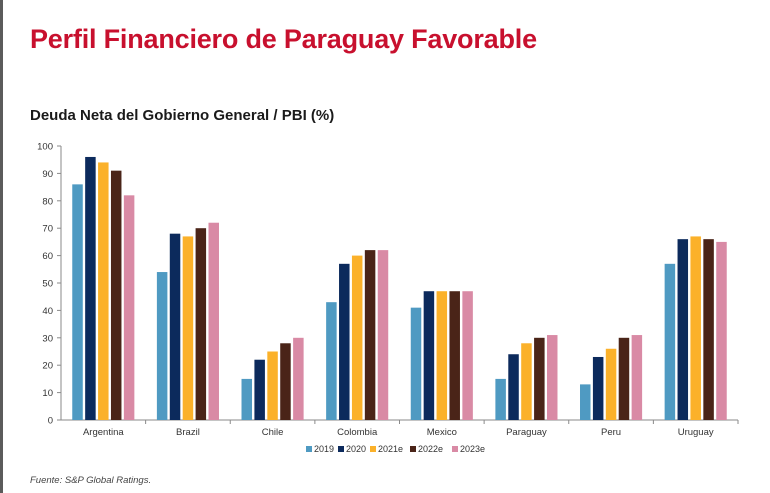 The width and height of the screenshot is (770, 493). What do you see at coordinates (324, 449) in the screenshot?
I see `legend-label-2019: 2019` at bounding box center [324, 449].